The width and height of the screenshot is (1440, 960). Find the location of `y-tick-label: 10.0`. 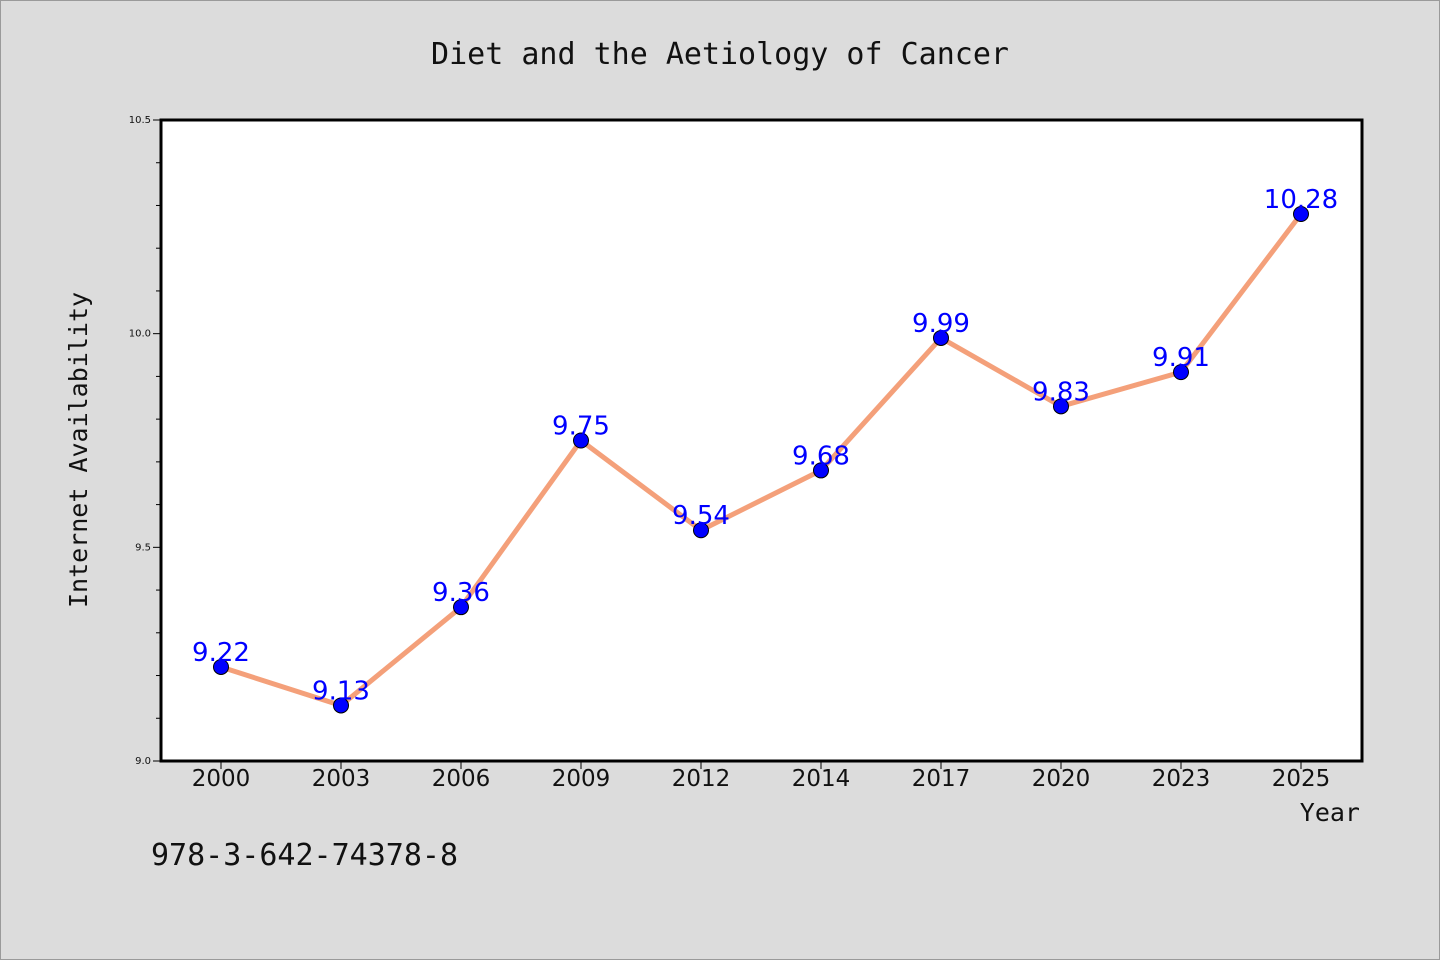

y-tick-label: 10.0 is located at coordinates (140, 334).